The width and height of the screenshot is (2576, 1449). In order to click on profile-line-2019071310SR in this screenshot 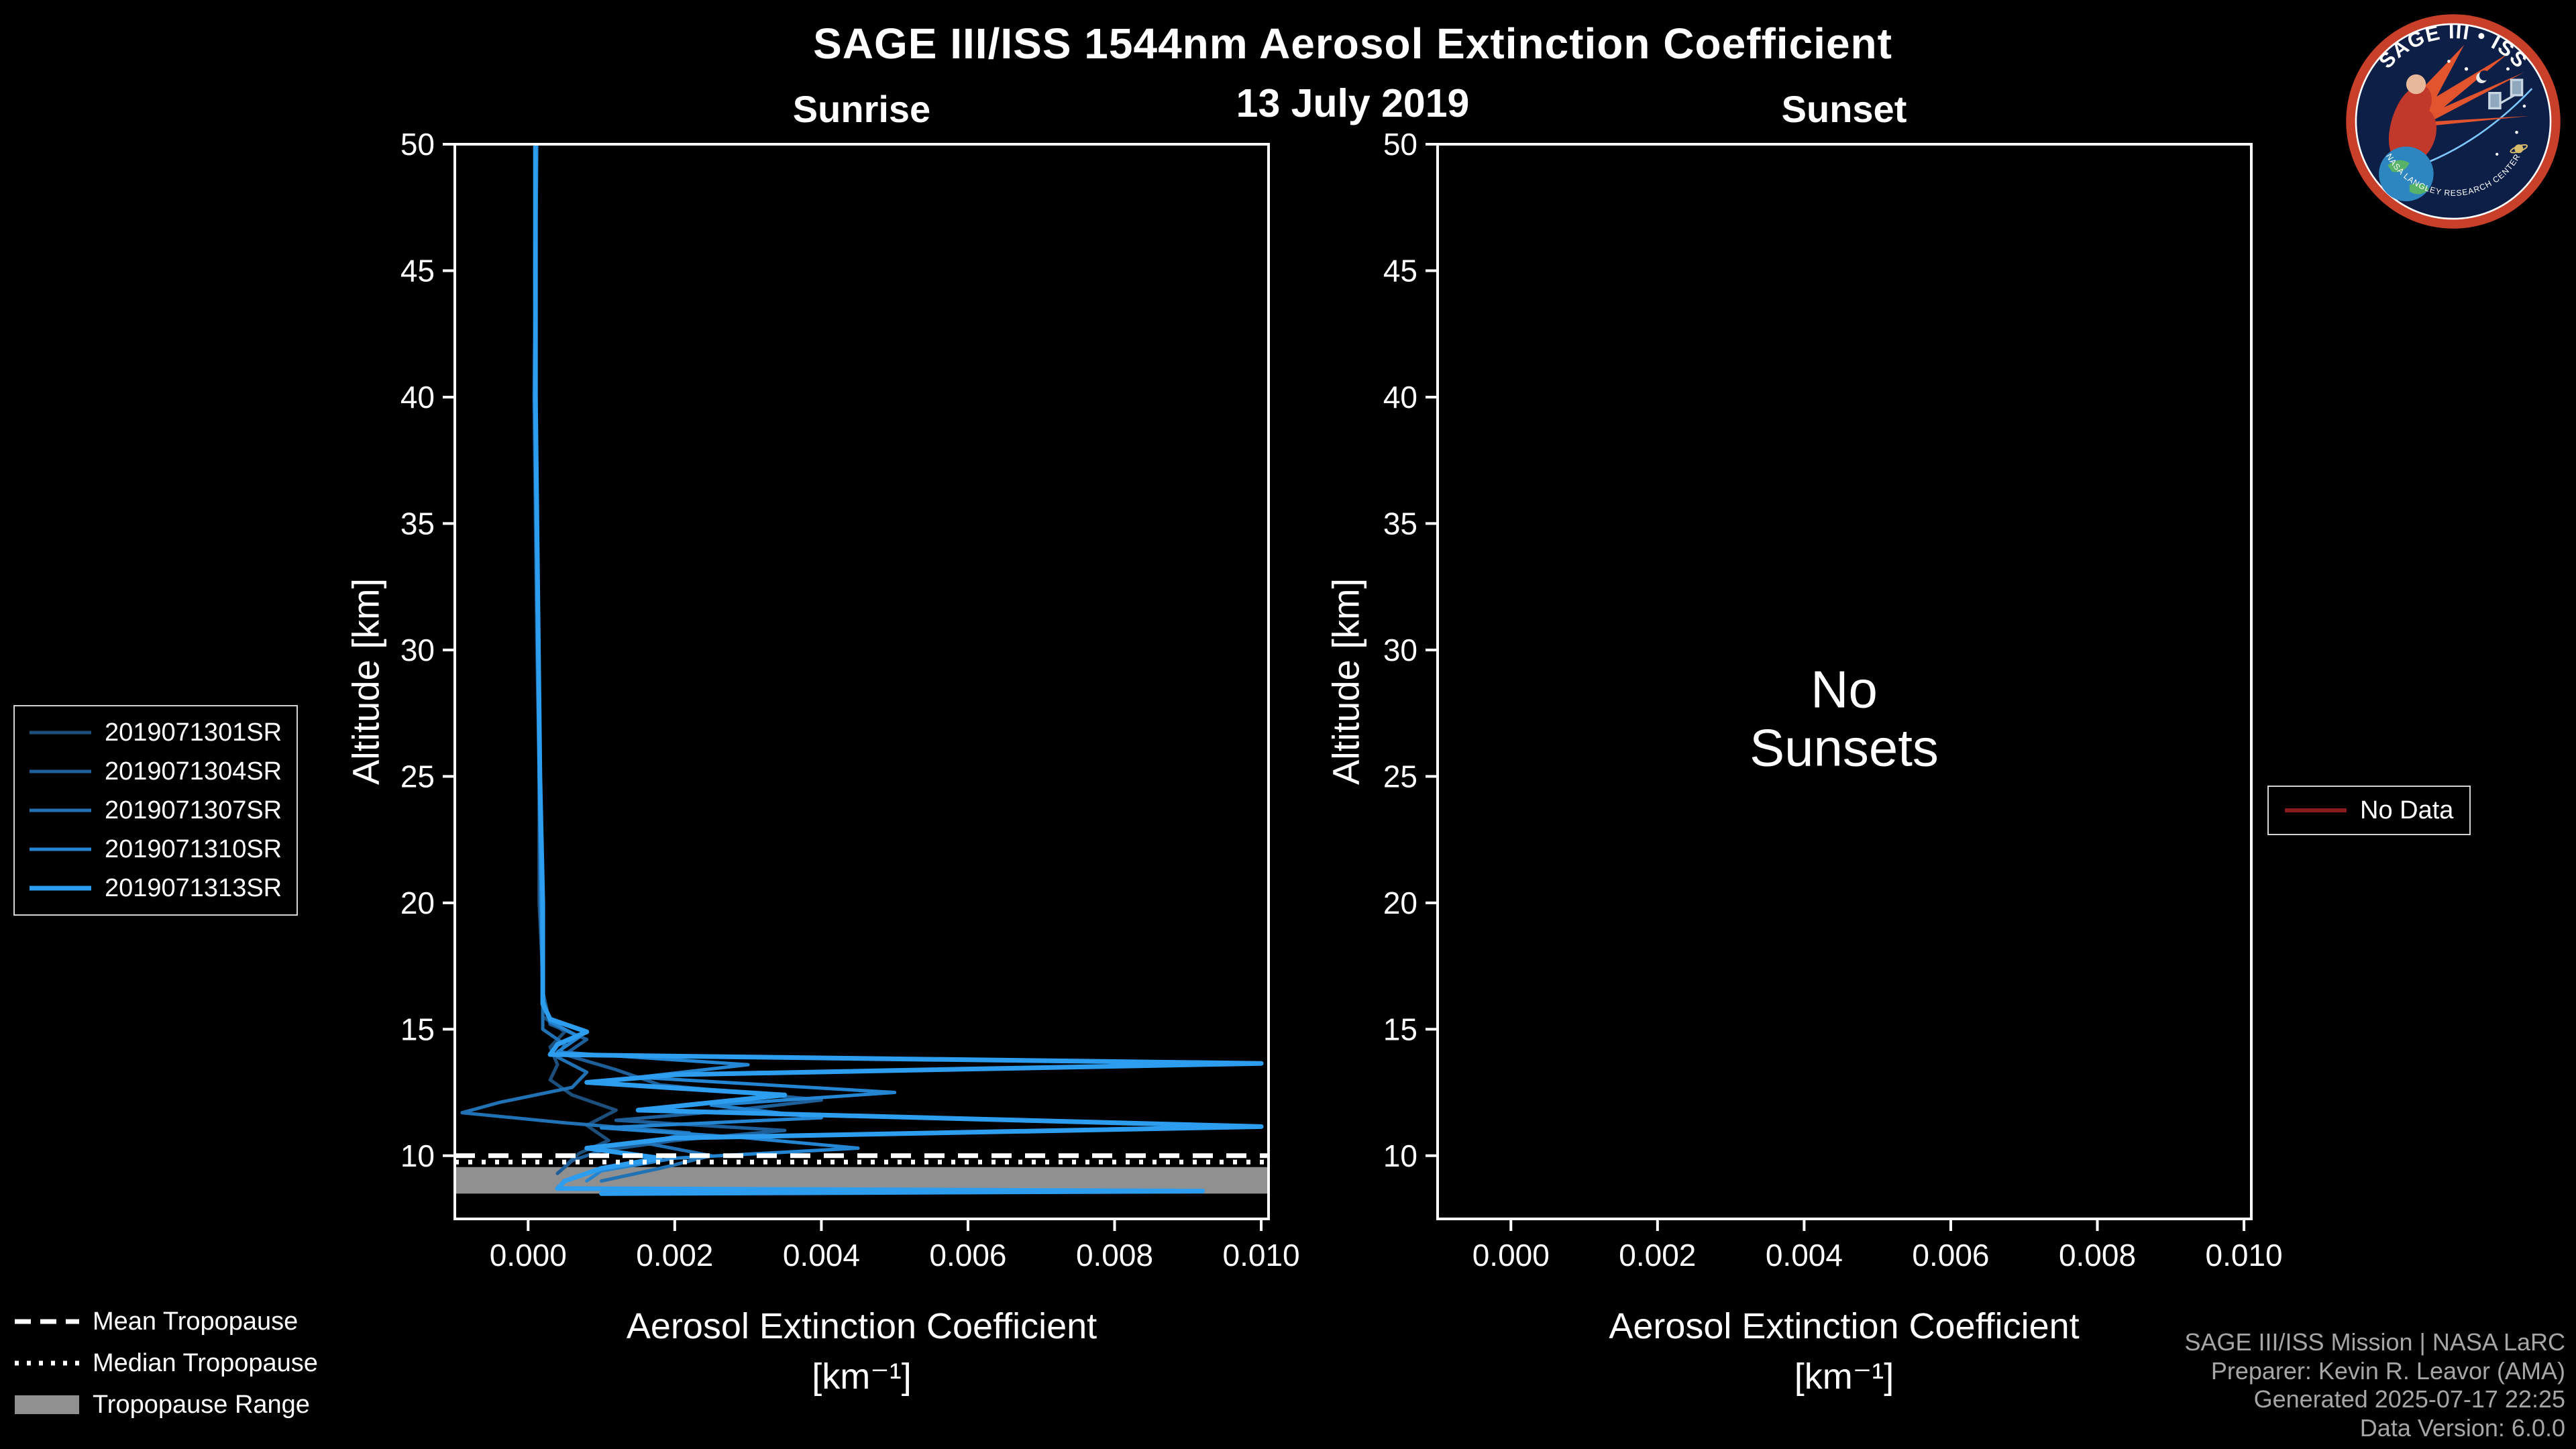, I will do `click(715, 663)`.